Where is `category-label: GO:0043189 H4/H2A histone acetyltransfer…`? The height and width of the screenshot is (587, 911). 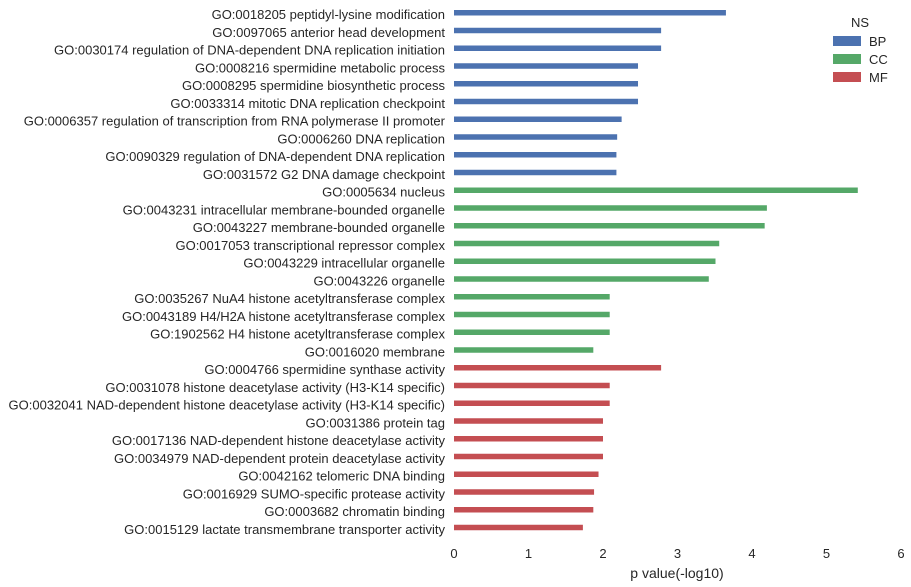
category-label: GO:0043189 H4/H2A histone acetyltransfer… is located at coordinates (284, 316).